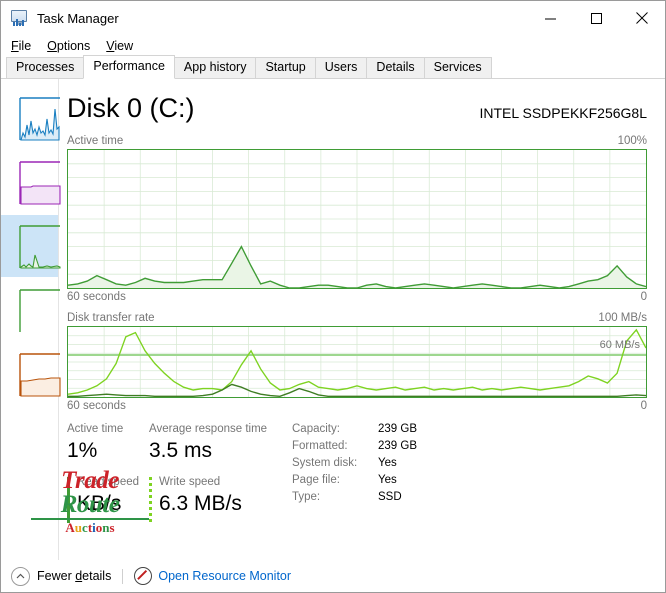 The width and height of the screenshot is (666, 593). I want to click on detail-value-system-disk: Yes, so click(387, 463).